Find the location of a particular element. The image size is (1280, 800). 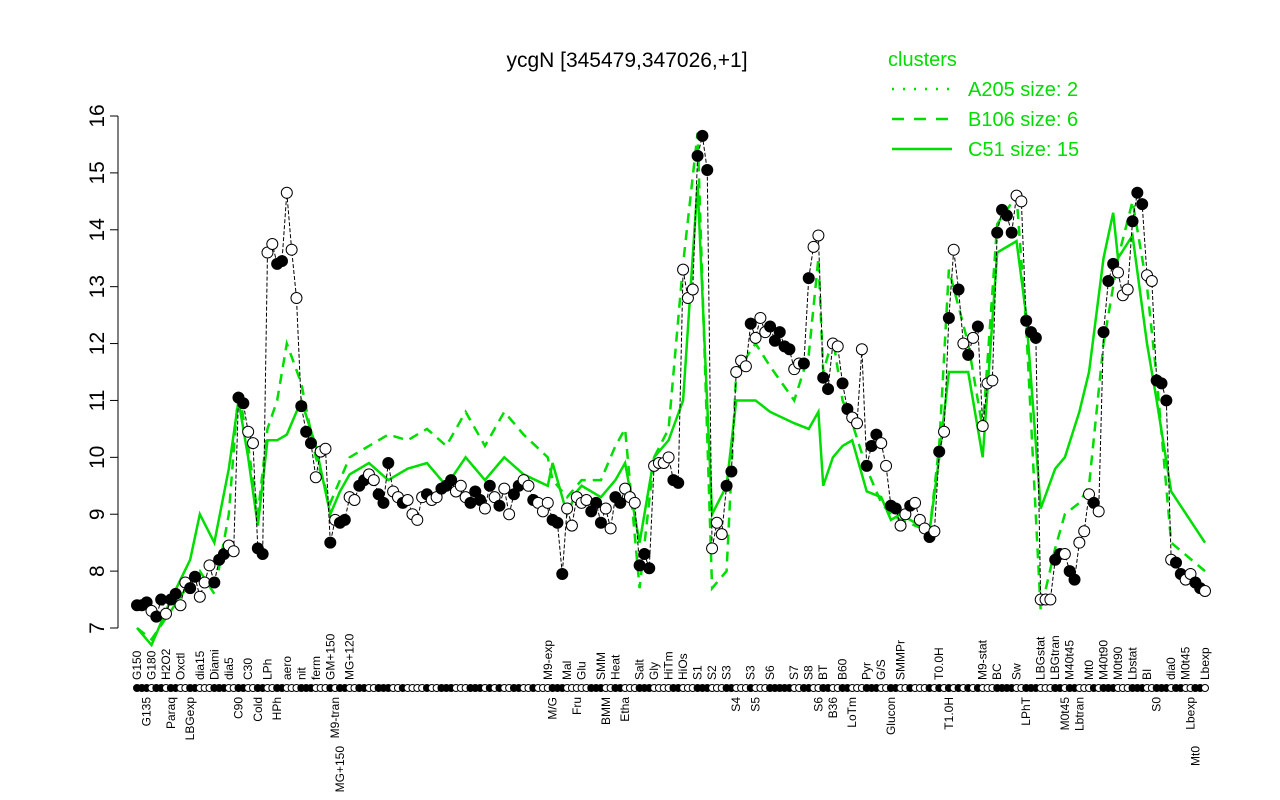

x-tick-label: MG+120 is located at coordinates (350, 656).